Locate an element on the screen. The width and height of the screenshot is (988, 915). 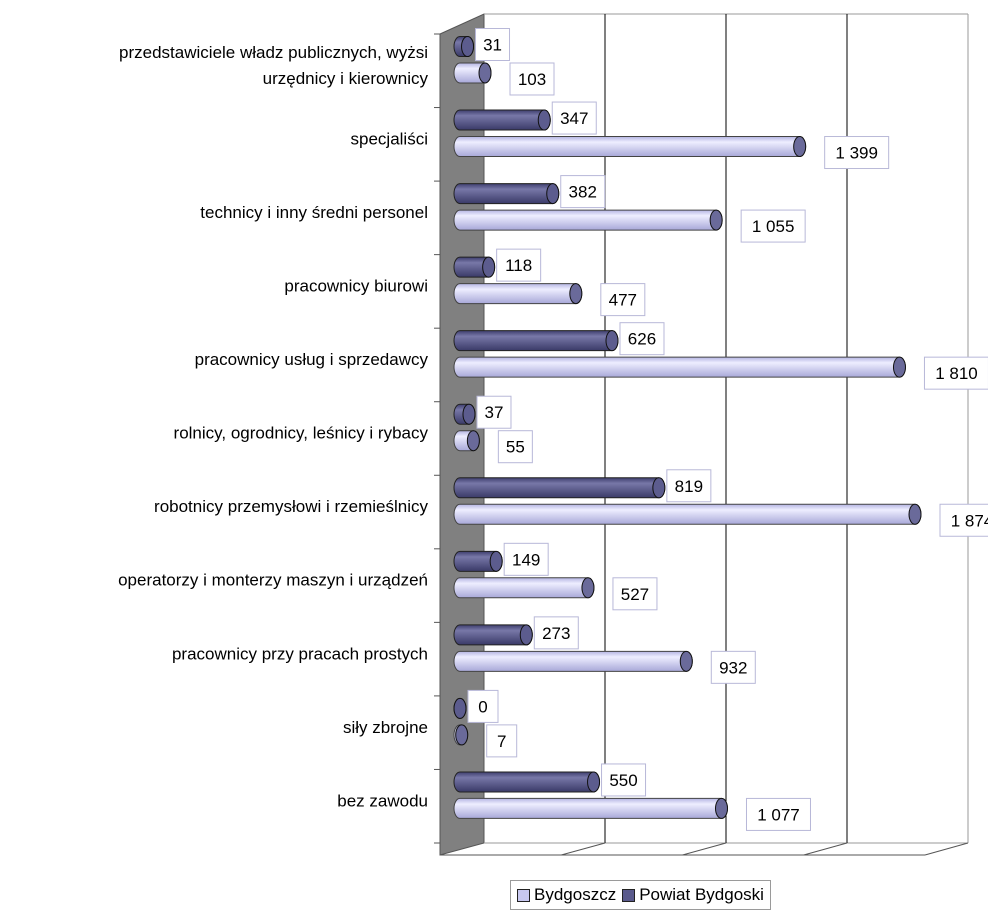
value-label-powiat-6: 819 is located at coordinates (689, 486).